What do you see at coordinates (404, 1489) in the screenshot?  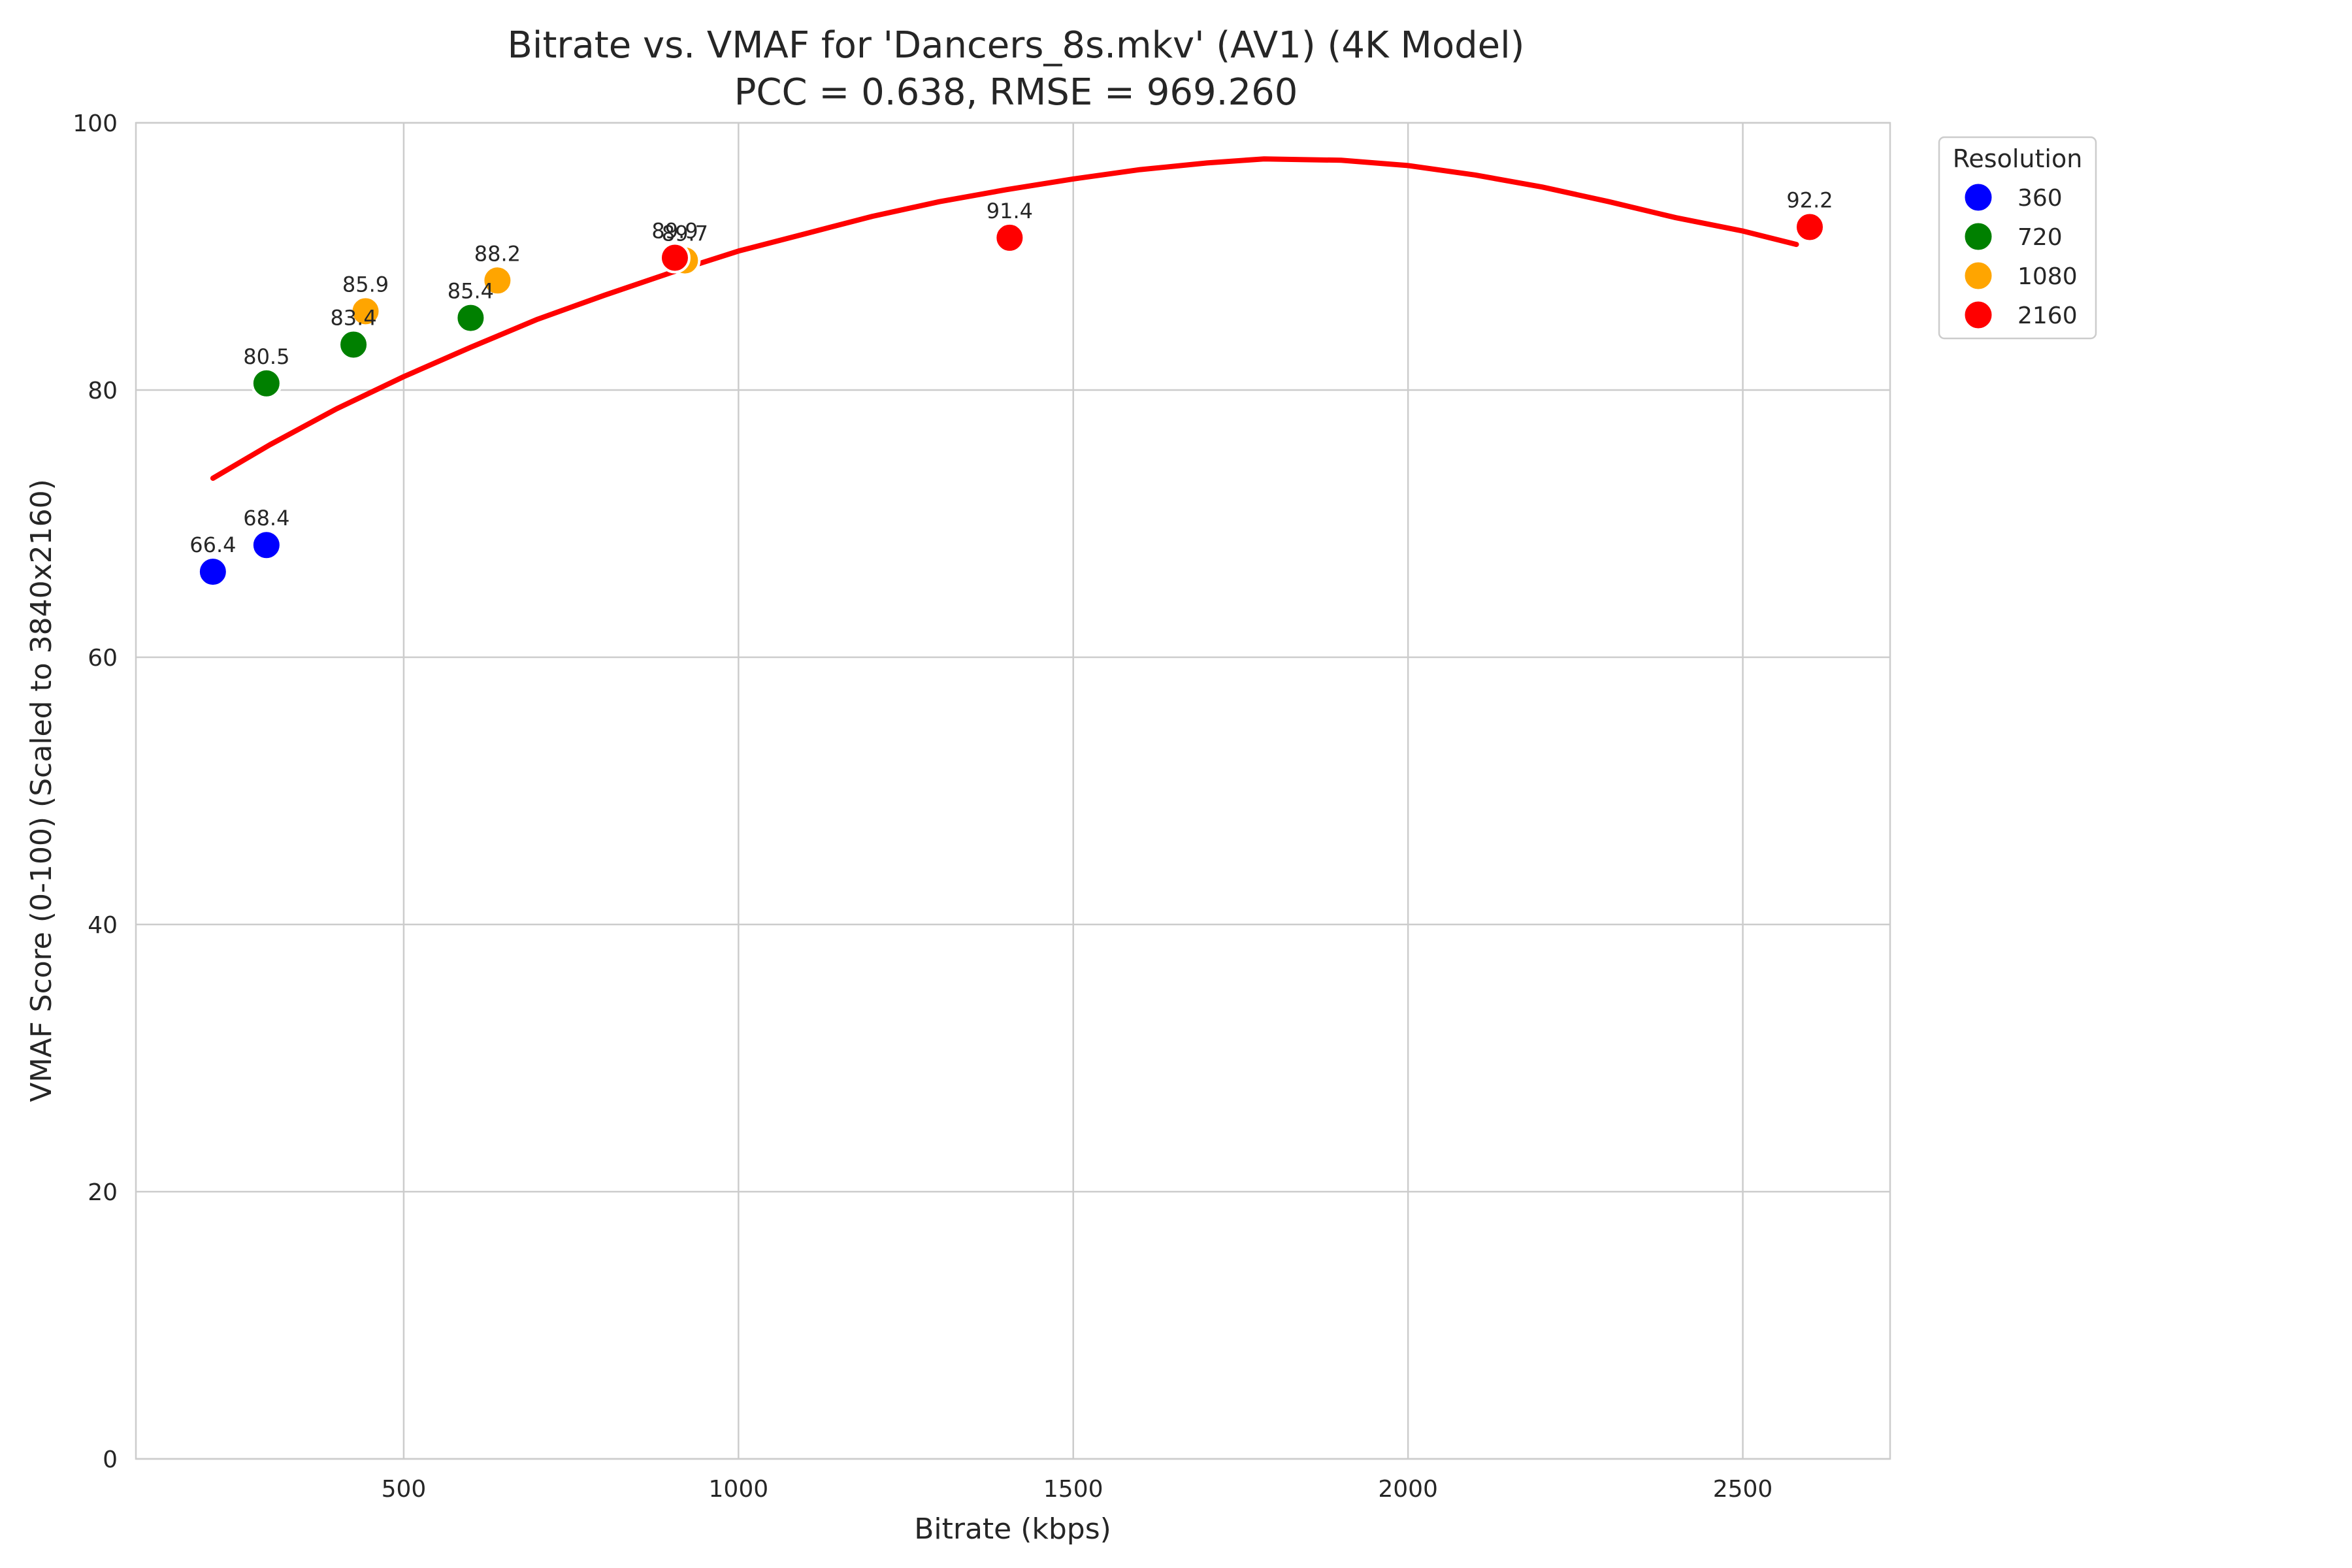 I see `x-tick-label: 500` at bounding box center [404, 1489].